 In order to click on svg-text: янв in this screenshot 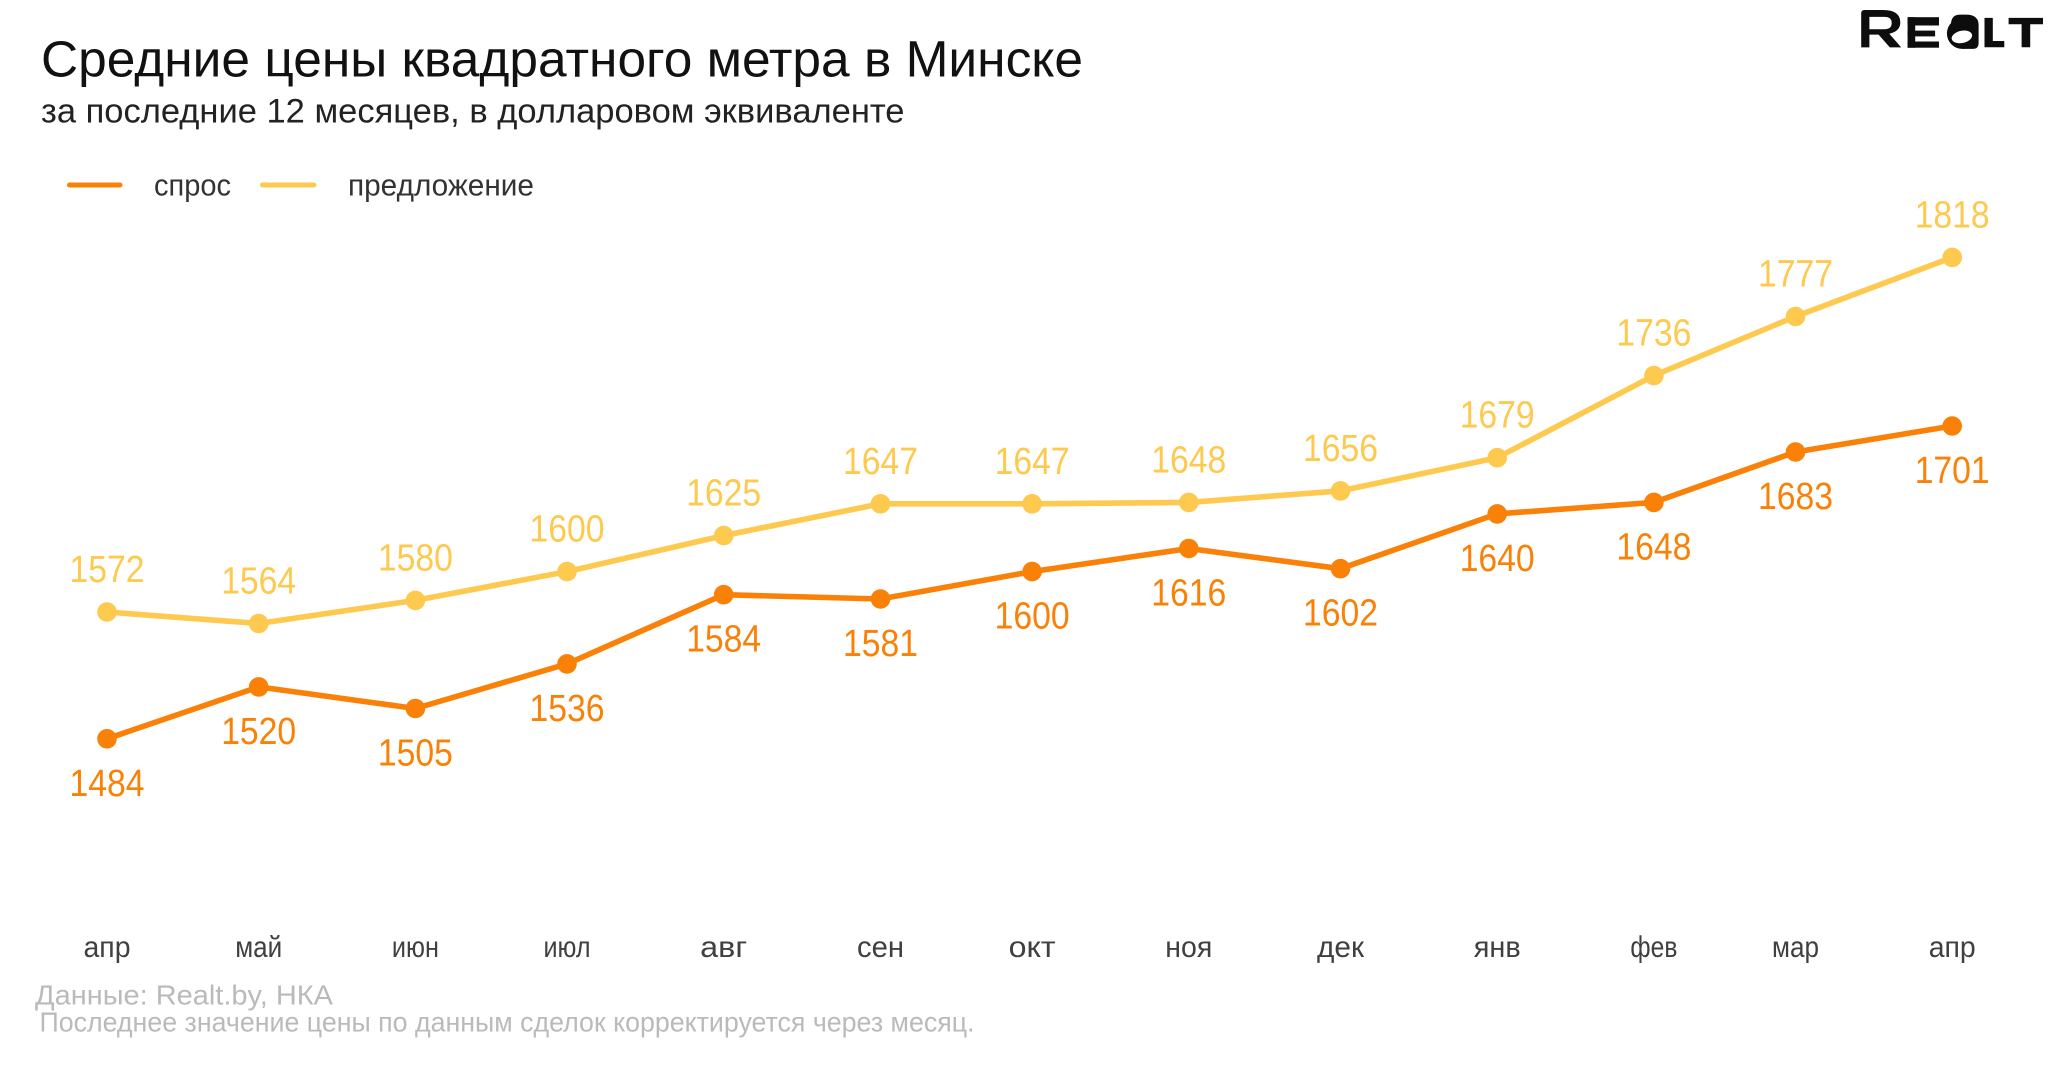, I will do `click(1497, 947)`.